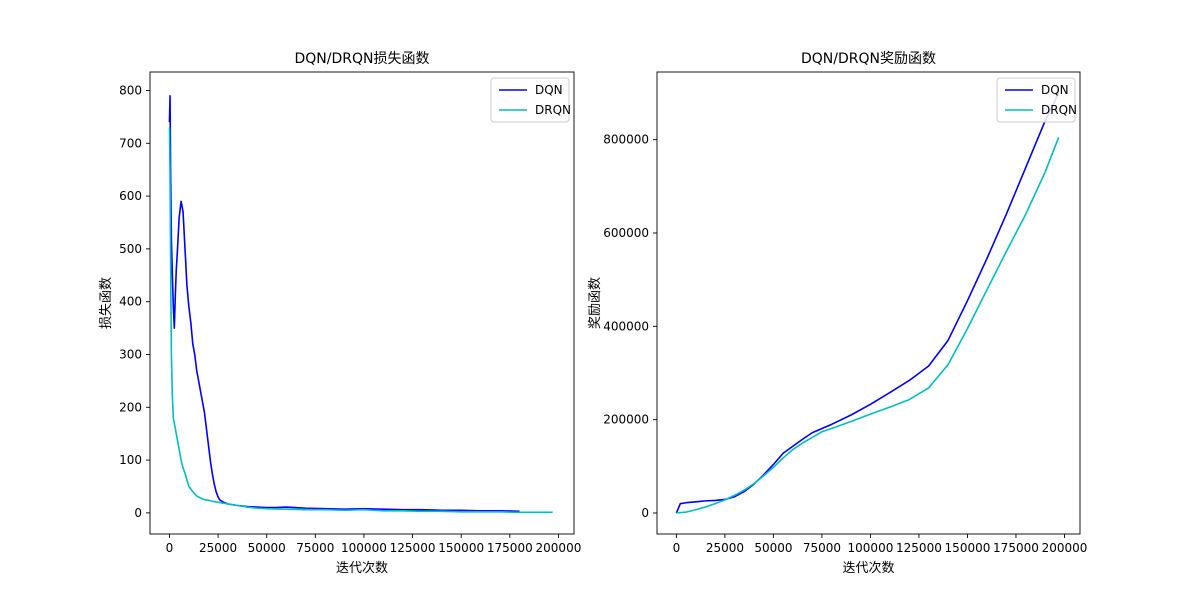 This screenshot has width=1200, height=600. Describe the element at coordinates (549, 90) in the screenshot. I see `loss-legend-label-dqn: DQN` at that location.